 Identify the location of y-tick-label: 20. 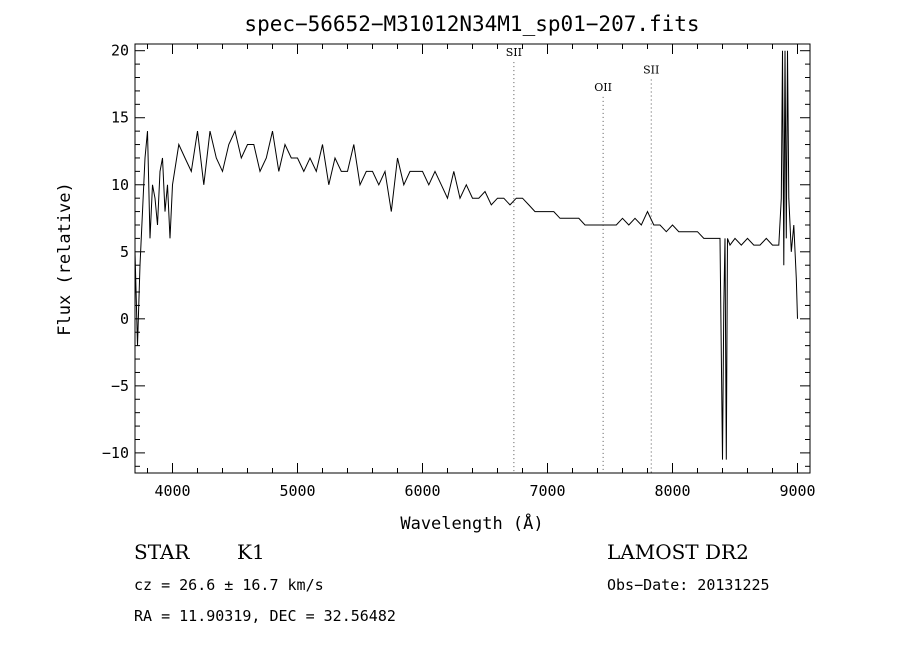
(120, 51).